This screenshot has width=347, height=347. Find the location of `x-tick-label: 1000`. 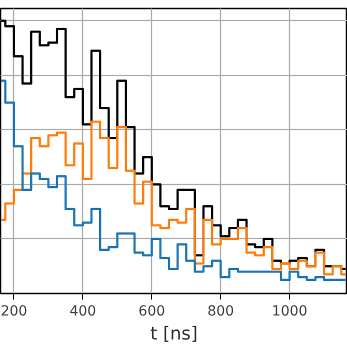

x-tick-label: 1000 is located at coordinates (290, 312).